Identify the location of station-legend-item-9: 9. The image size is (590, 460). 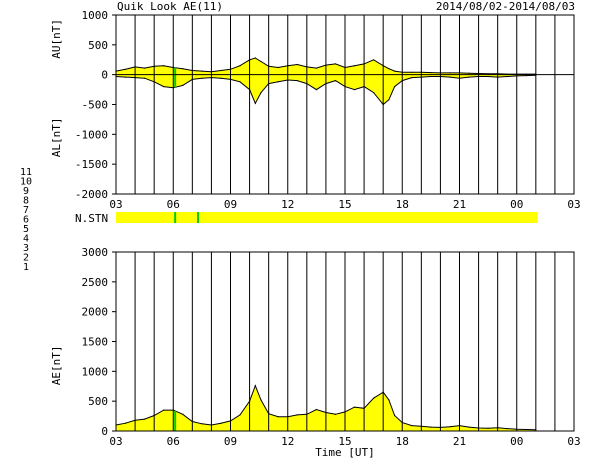
(26, 191).